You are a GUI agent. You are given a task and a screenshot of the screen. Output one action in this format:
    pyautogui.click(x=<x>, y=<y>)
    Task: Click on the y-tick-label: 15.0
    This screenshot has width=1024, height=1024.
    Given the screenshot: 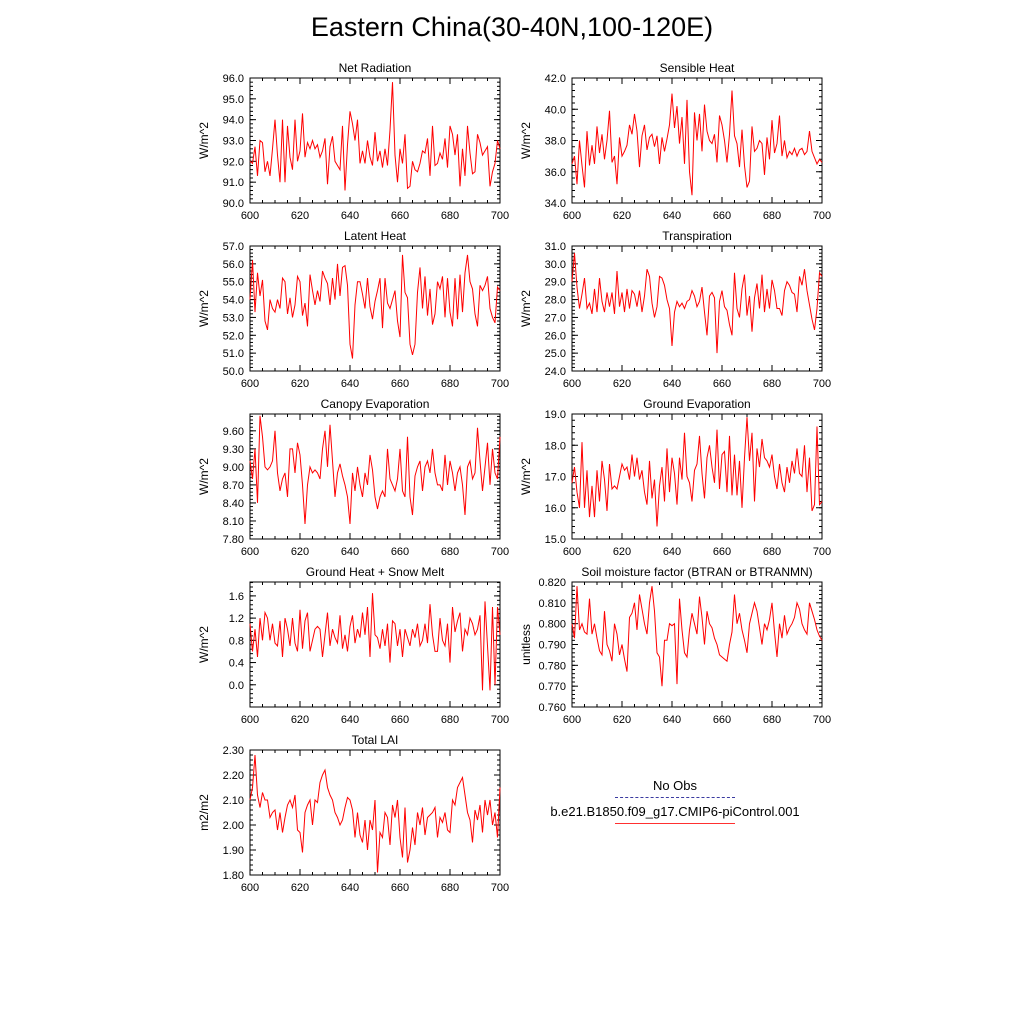 What is the action you would take?
    pyautogui.click(x=555, y=540)
    